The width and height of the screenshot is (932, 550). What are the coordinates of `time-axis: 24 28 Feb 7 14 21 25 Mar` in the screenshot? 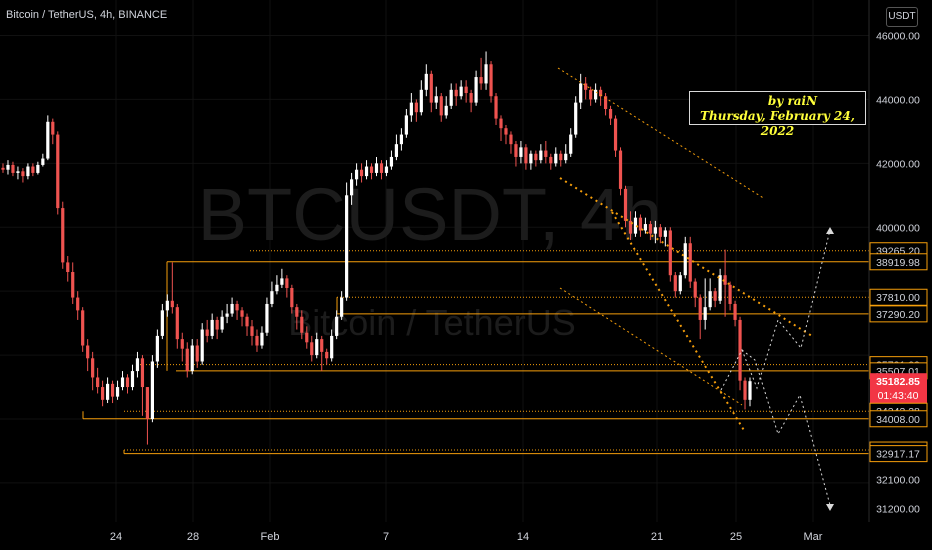 It's located at (466, 537).